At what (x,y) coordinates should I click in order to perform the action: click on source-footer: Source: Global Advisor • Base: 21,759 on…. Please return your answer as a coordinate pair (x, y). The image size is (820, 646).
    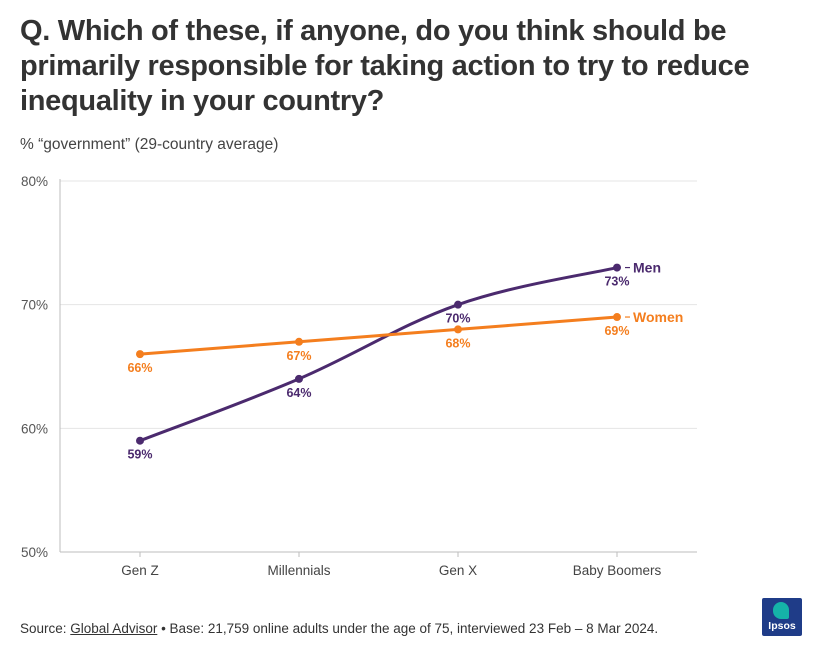
    Looking at the image, I should click on (339, 628).